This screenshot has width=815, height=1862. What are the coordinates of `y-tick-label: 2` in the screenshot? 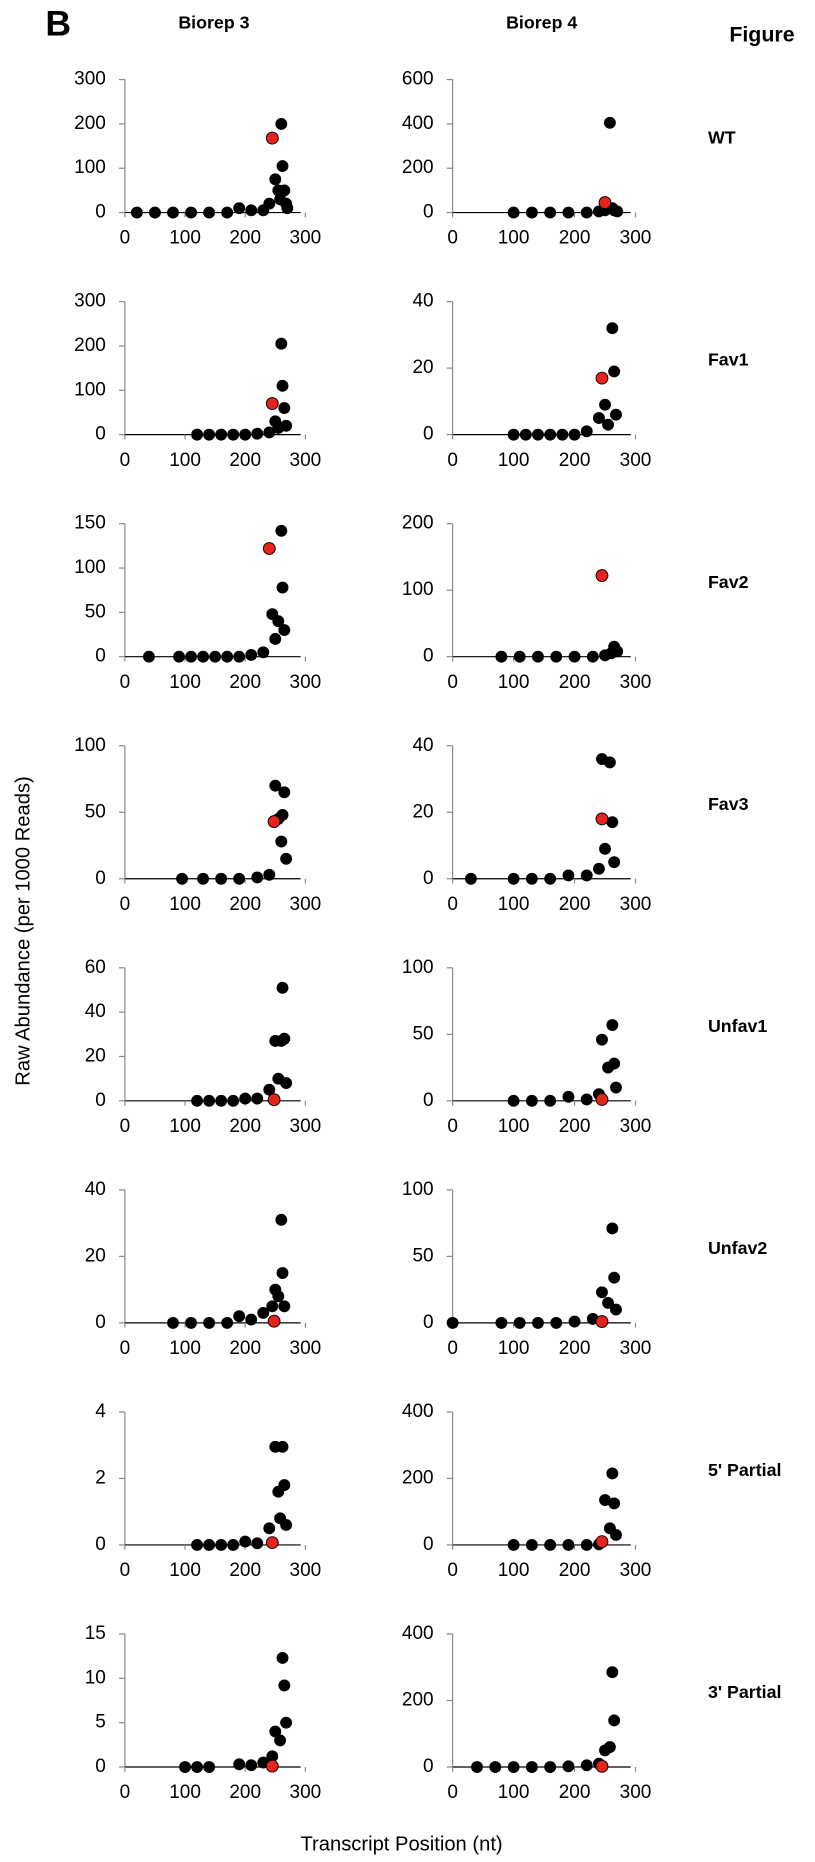 It's located at (100, 1477).